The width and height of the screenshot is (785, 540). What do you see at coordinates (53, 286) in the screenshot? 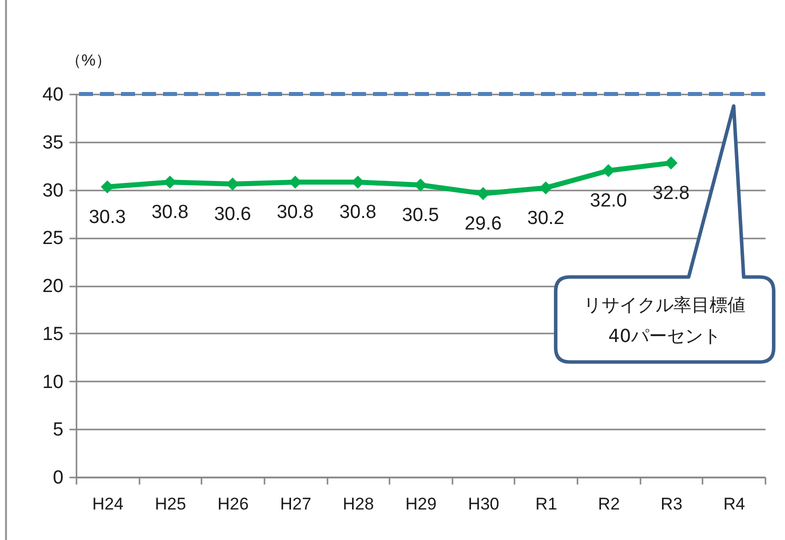
I see `y-tick-label: 20` at bounding box center [53, 286].